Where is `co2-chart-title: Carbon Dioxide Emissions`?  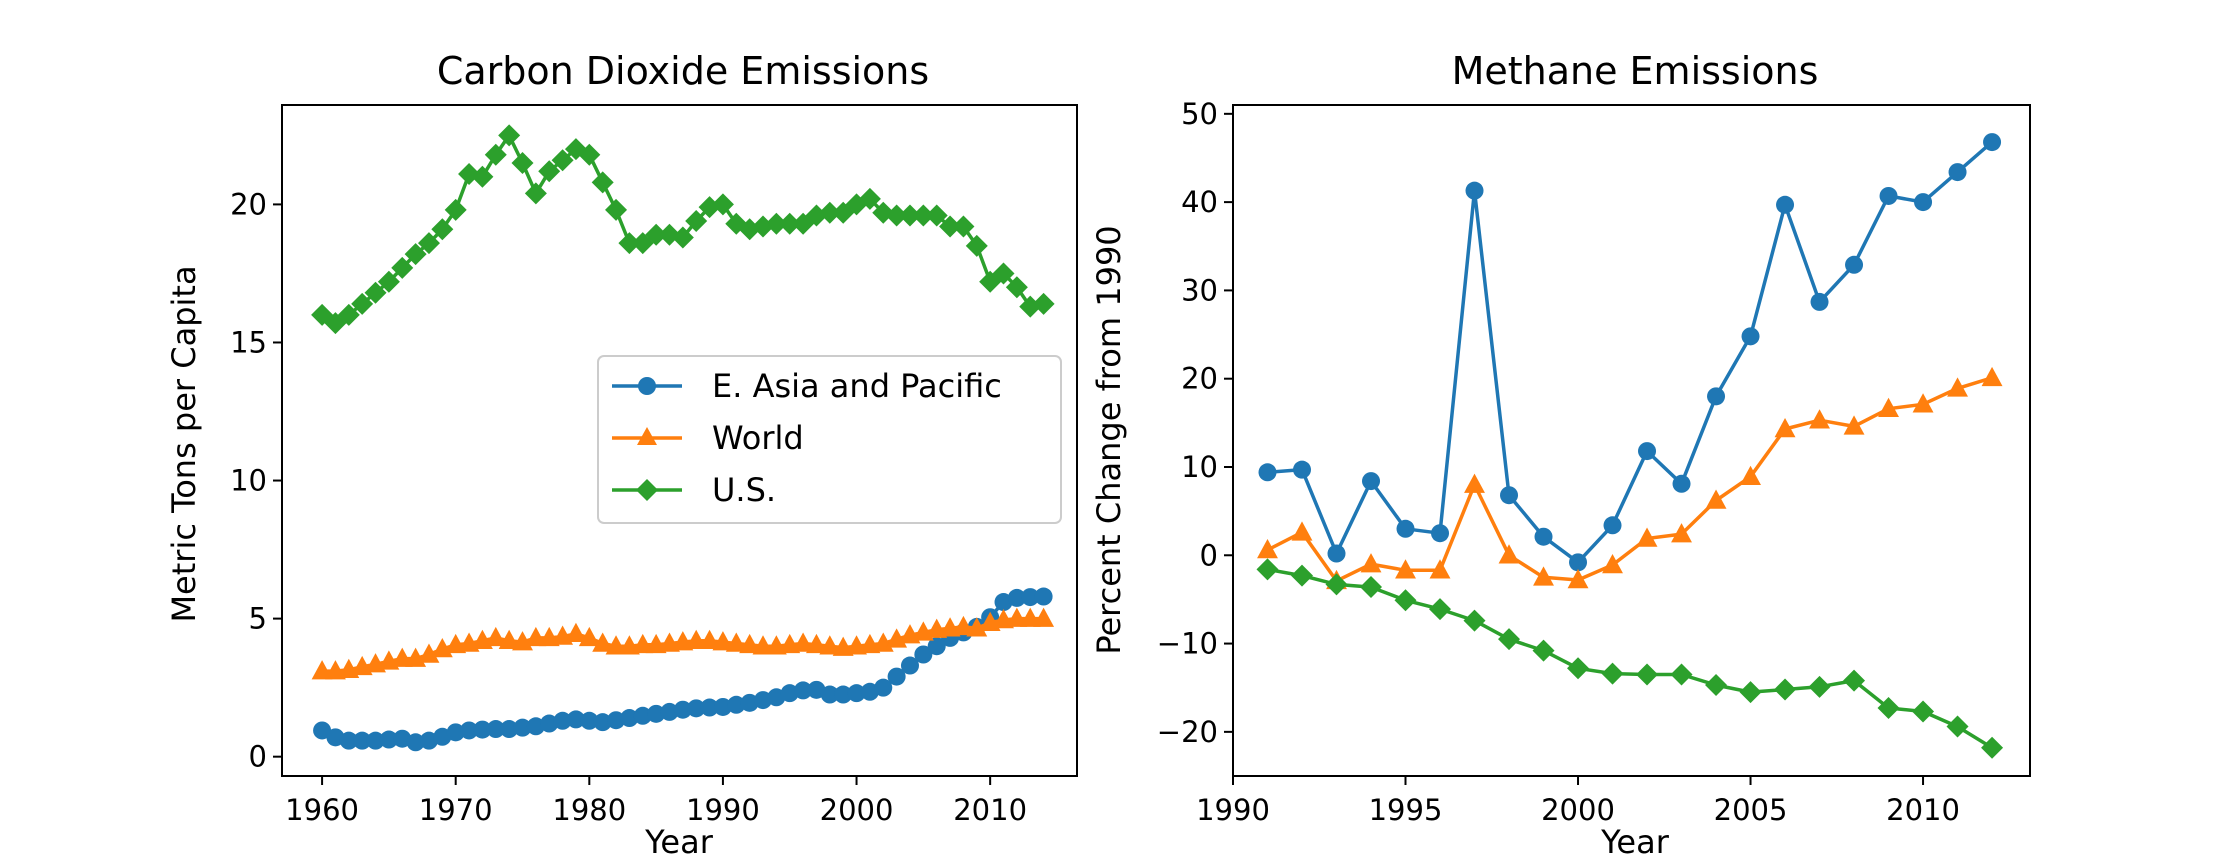
co2-chart-title: Carbon Dioxide Emissions is located at coordinates (683, 71).